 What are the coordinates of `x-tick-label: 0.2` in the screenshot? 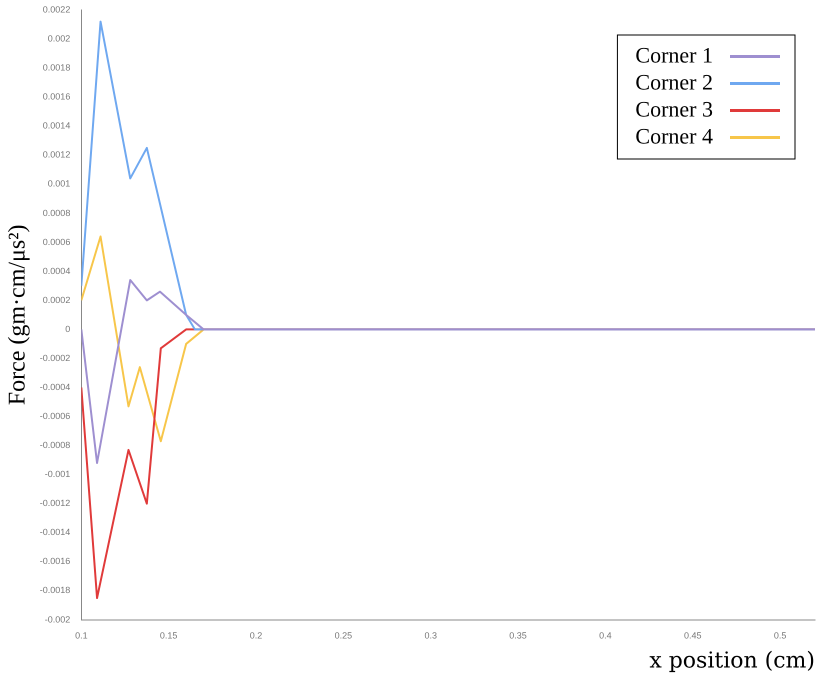 It's located at (256, 635).